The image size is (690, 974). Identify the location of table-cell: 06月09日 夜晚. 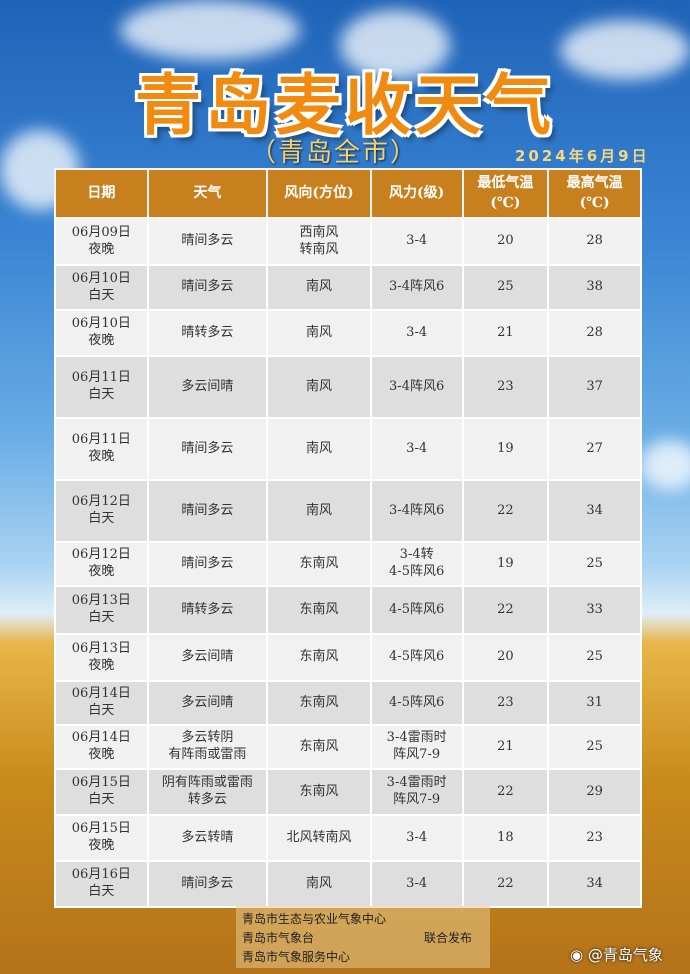
(101, 241).